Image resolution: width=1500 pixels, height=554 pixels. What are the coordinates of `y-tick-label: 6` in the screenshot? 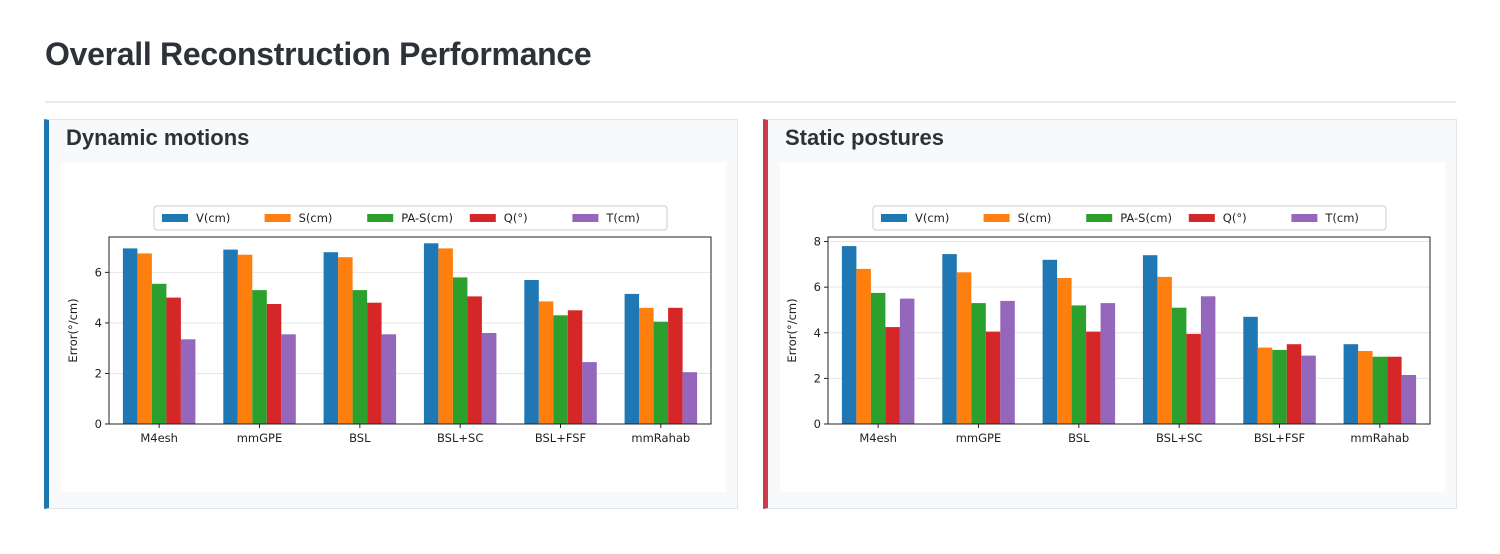 It's located at (817, 287).